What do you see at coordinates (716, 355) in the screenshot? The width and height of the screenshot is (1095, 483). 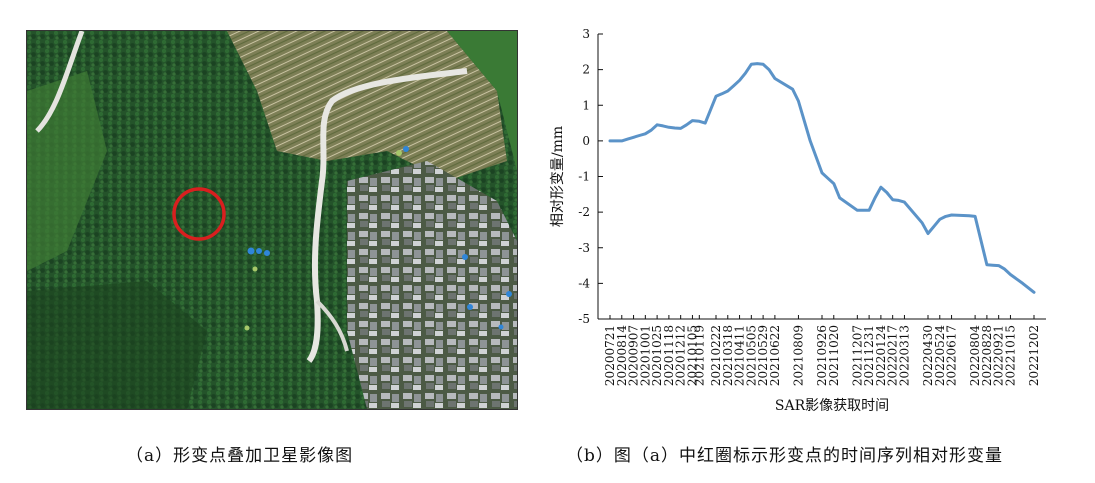 I see `x-tick-label: 20210222` at bounding box center [716, 355].